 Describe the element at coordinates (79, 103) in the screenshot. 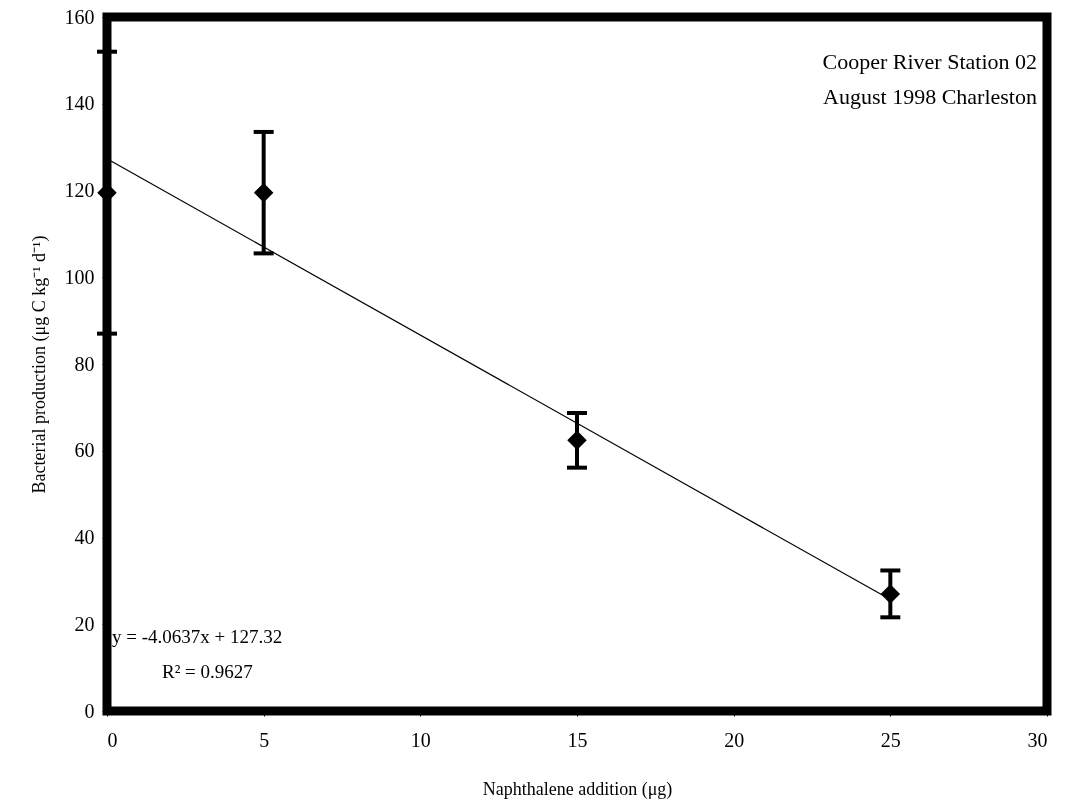

I see `y-tick-label: 140` at that location.